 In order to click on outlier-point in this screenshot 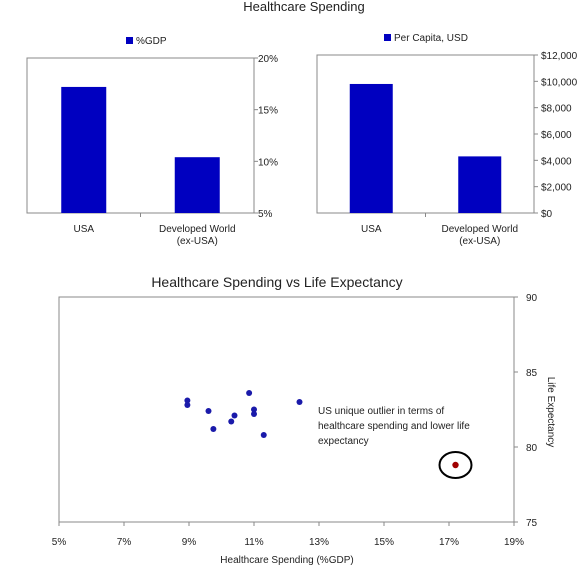, I will do `click(455, 465)`.